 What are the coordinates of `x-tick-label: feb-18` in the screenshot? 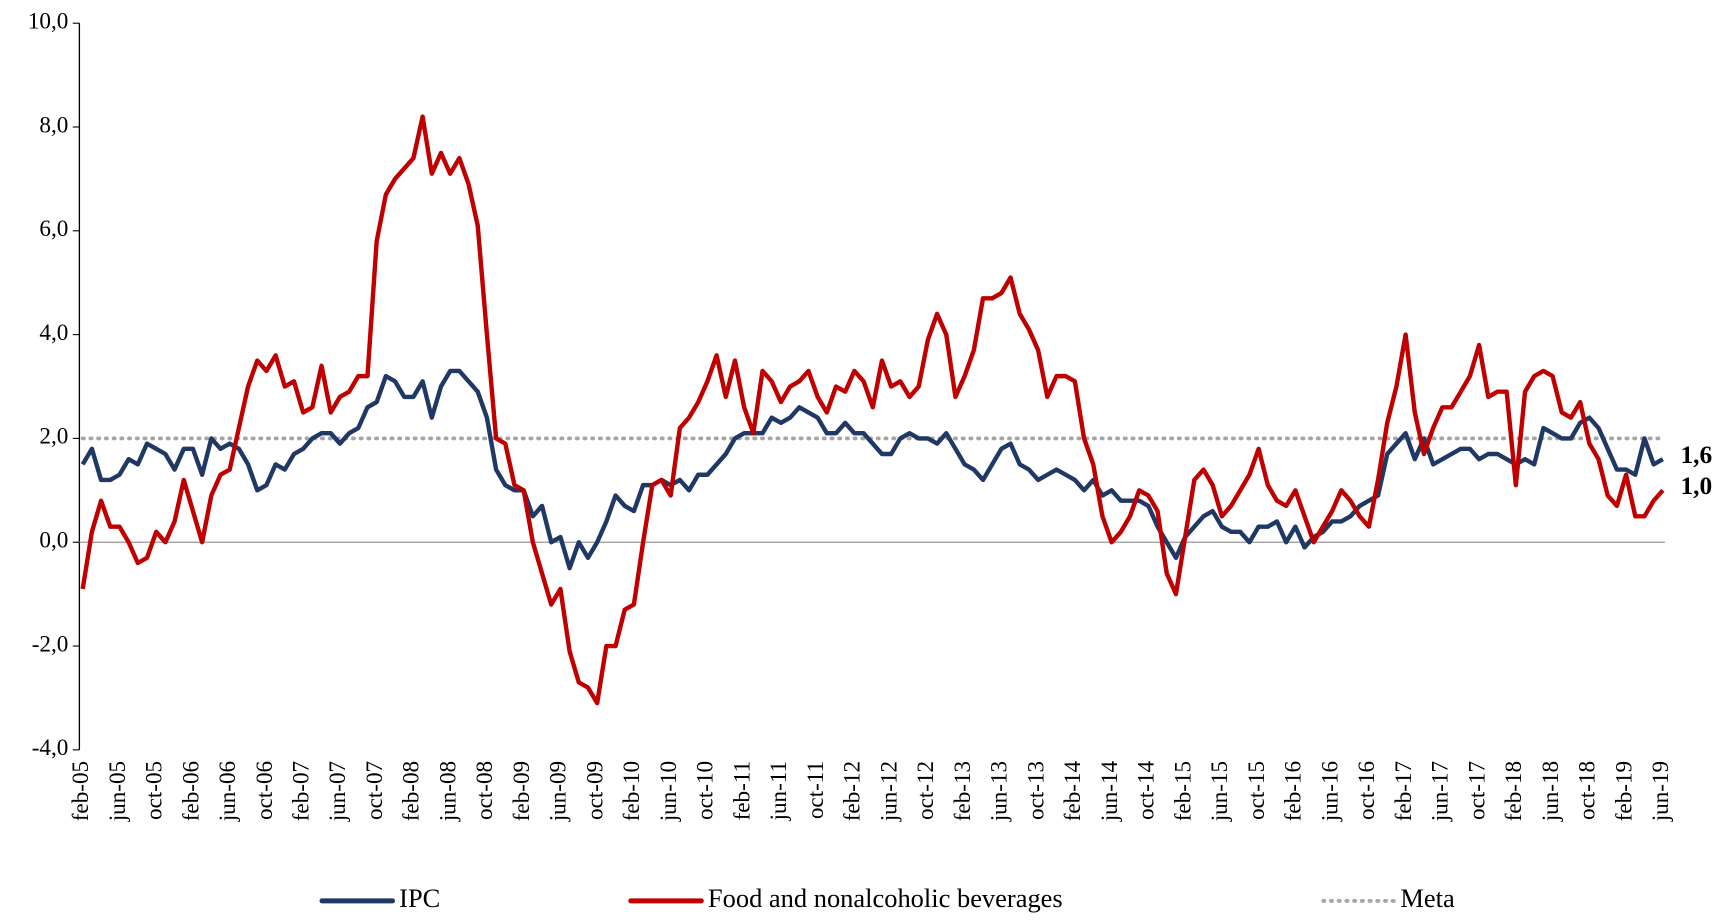 It's located at (1514, 791).